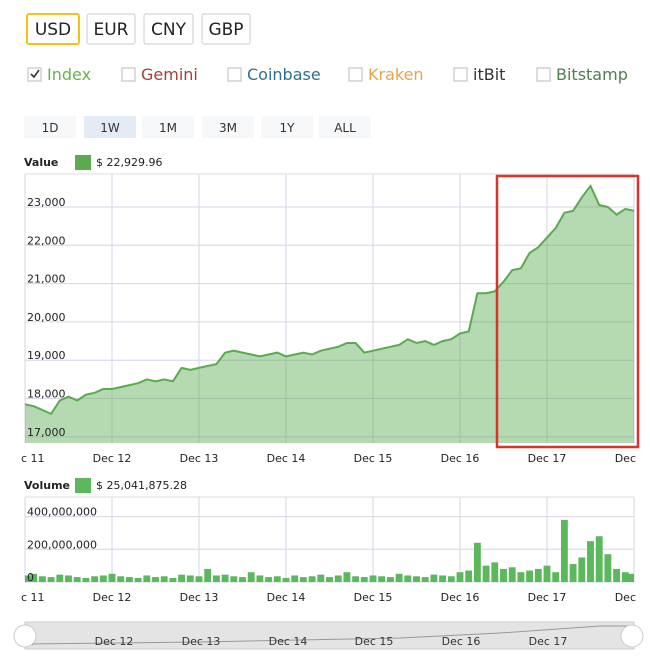 This screenshot has height=670, width=650. Describe the element at coordinates (288, 641) in the screenshot. I see `navigator-label: Dec 14` at that location.